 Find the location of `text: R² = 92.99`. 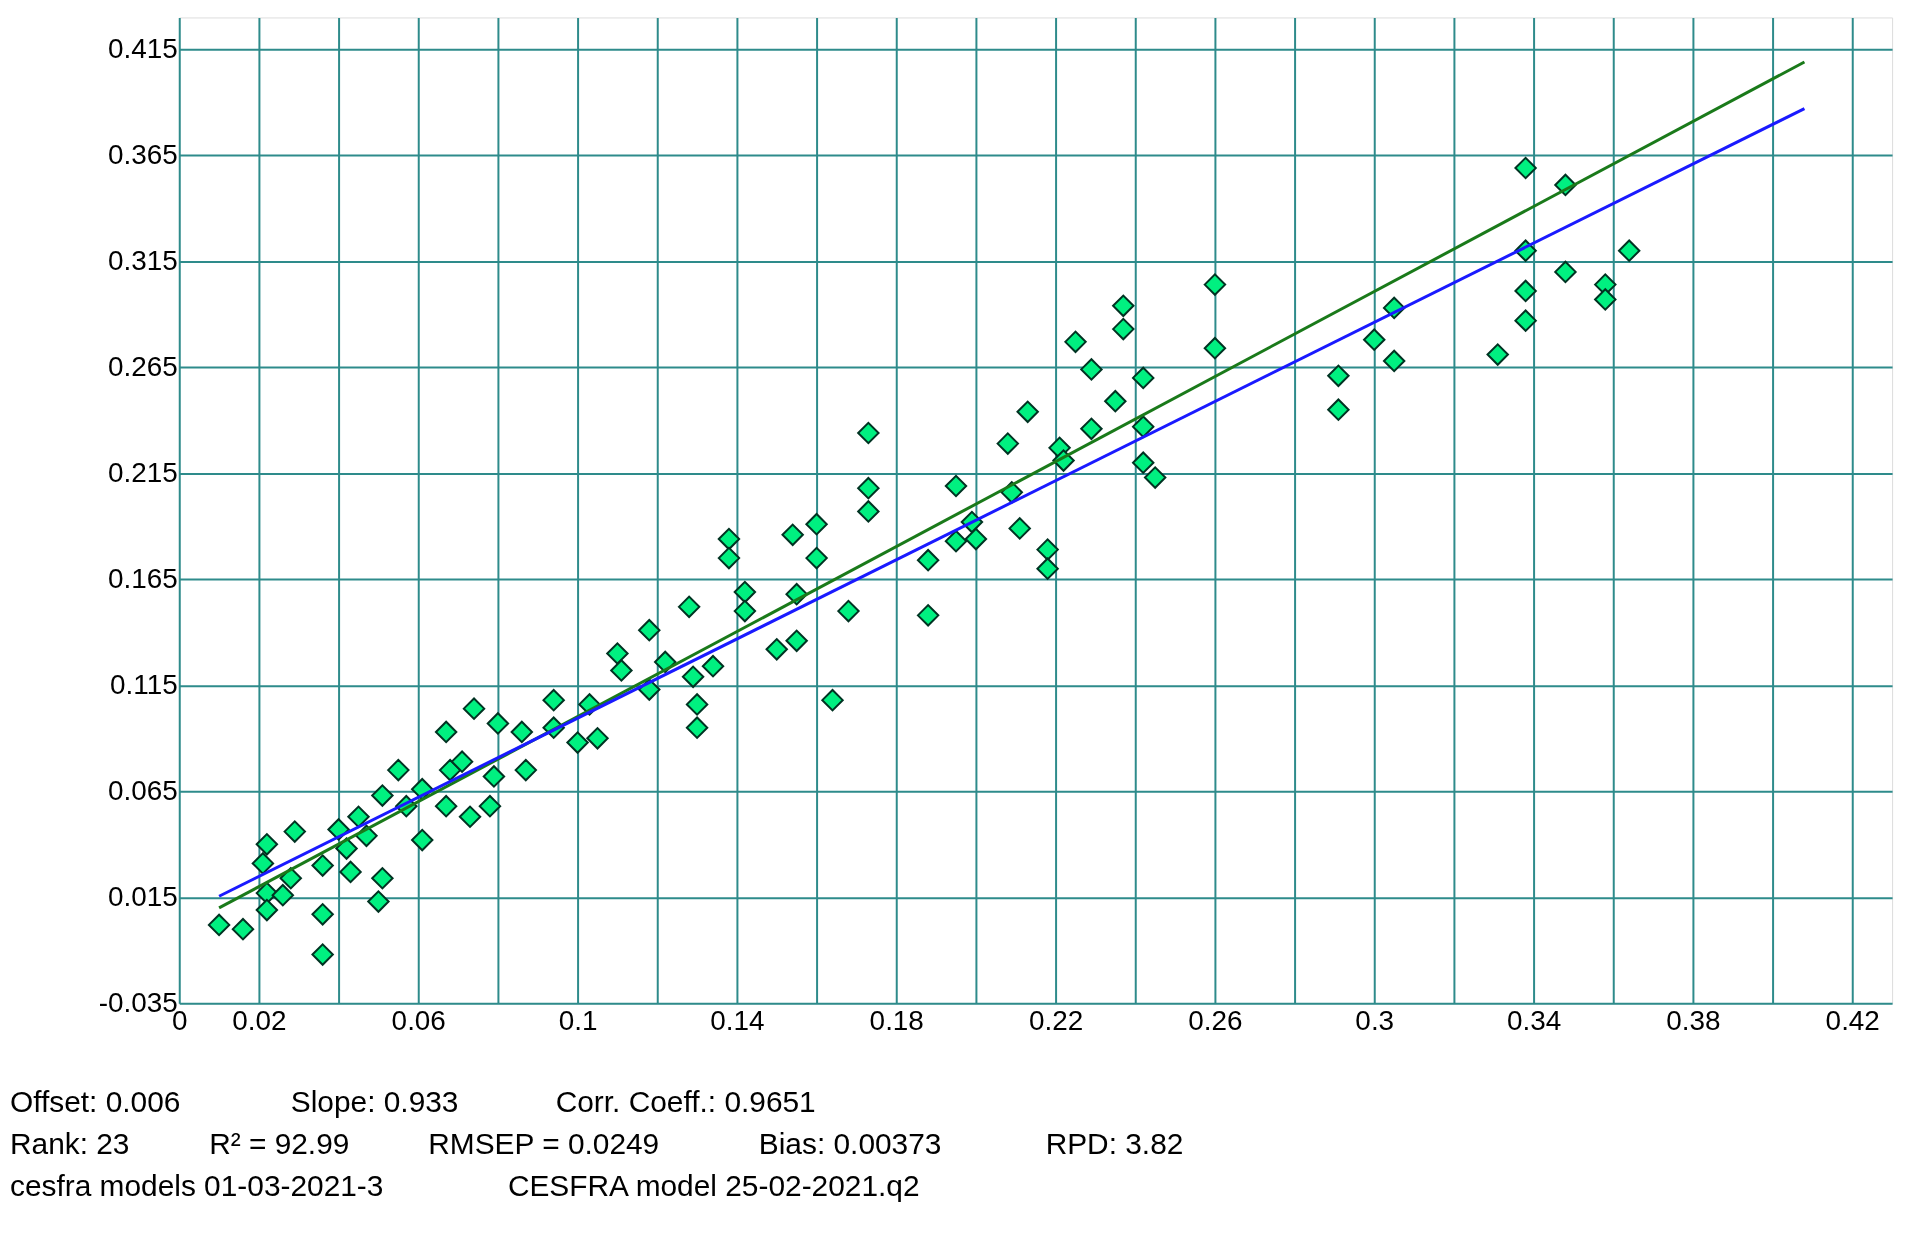

text: R² = 92.99 is located at coordinates (279, 1143).